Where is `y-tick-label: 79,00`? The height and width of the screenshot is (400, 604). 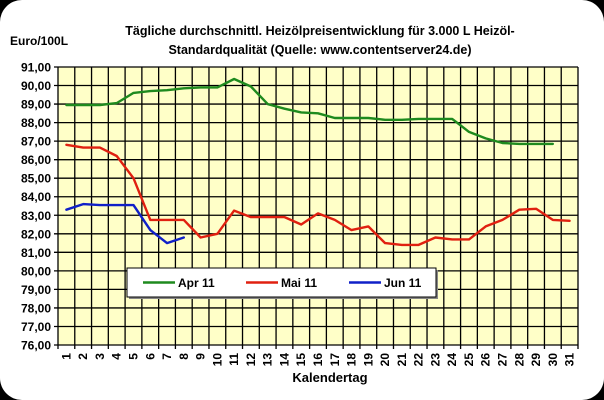
y-tick-label: 79,00 is located at coordinates (36, 290).